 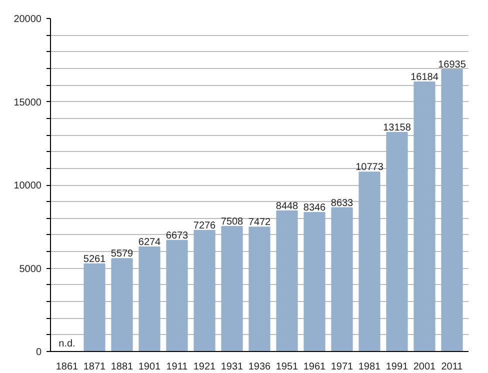 I want to click on x-tick-label: 1971, so click(x=342, y=367).